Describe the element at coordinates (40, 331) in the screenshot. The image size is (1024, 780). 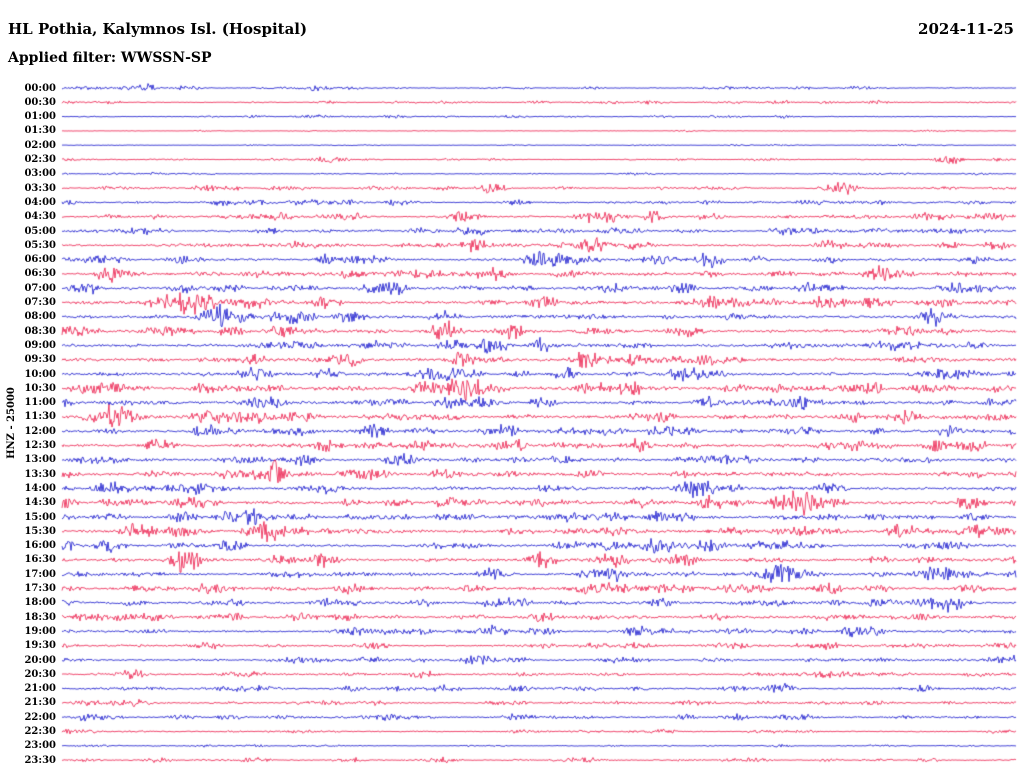
I see `time-label: 08:30` at that location.